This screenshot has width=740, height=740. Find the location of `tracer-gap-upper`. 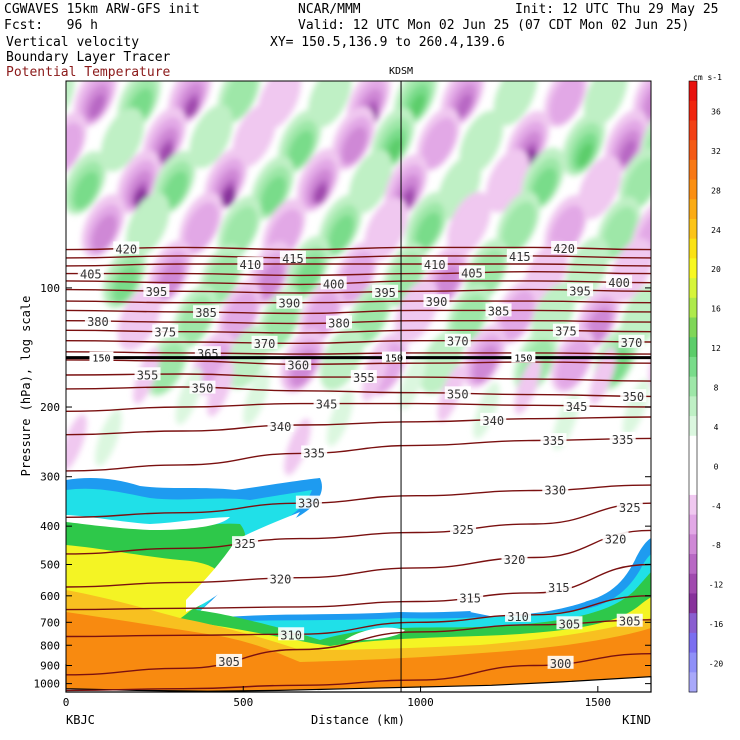

tracer-gap-upper is located at coordinates (148, 522).